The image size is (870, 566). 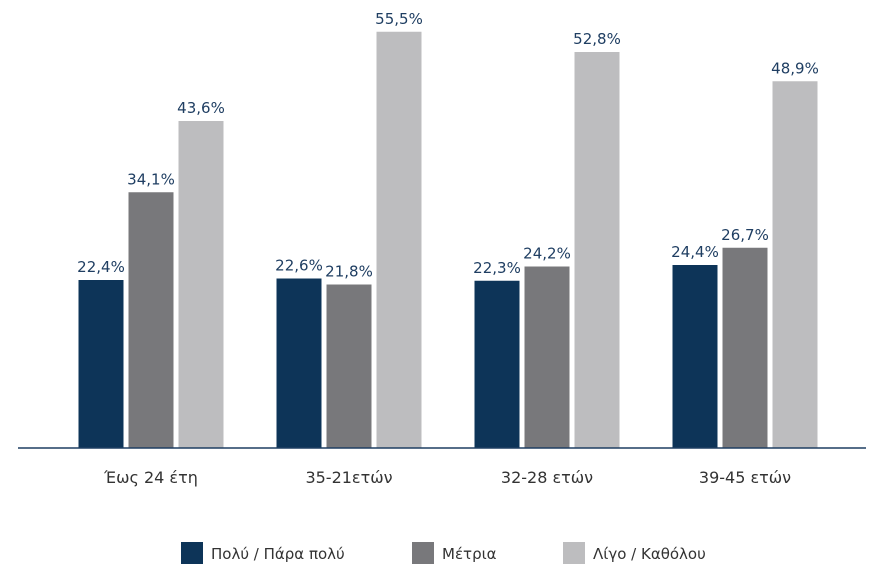 What do you see at coordinates (151, 179) in the screenshot?
I see `value-label: 34,1%` at bounding box center [151, 179].